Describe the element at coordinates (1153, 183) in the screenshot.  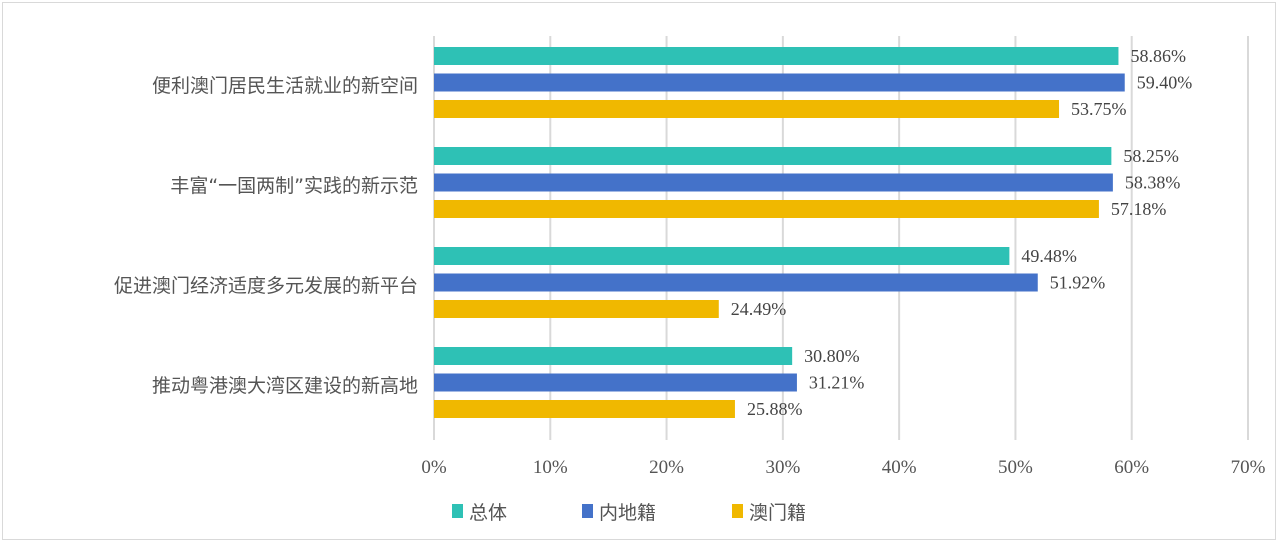
I see `data-label: 58.38%` at that location.